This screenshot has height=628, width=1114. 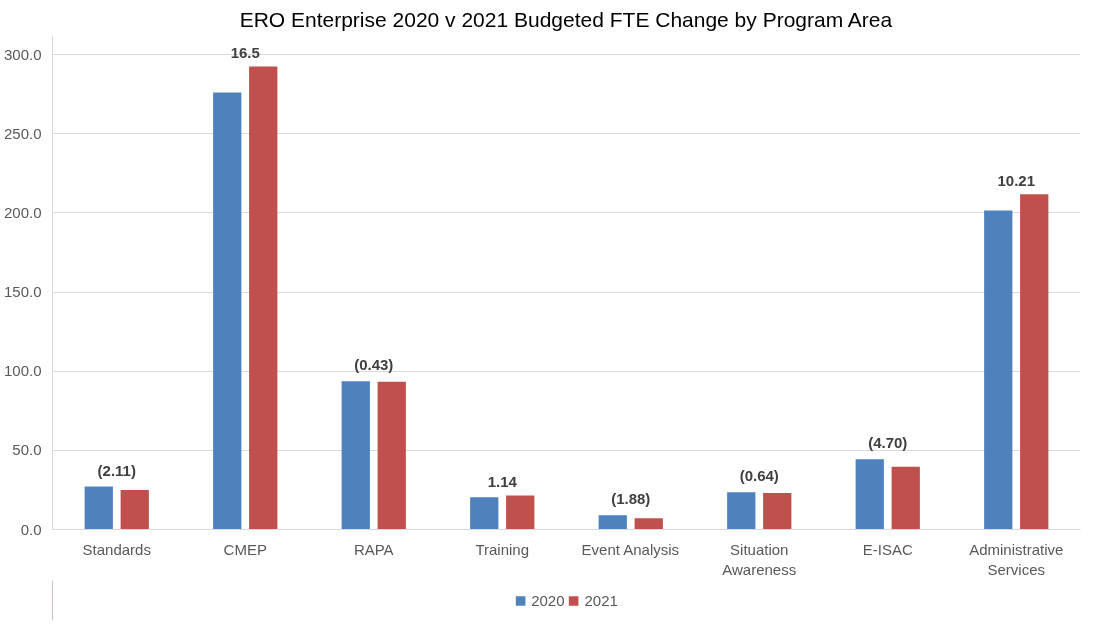 I want to click on x-tick-label: Event Analysis, so click(x=630, y=549).